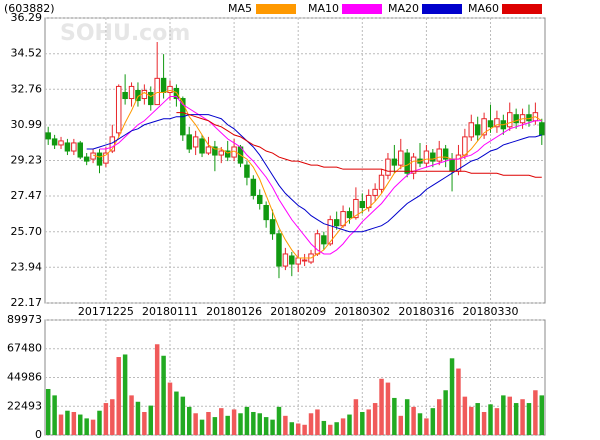 The width and height of the screenshot is (600, 440). I want to click on y-tick-label: 23.94, so click(27, 266).